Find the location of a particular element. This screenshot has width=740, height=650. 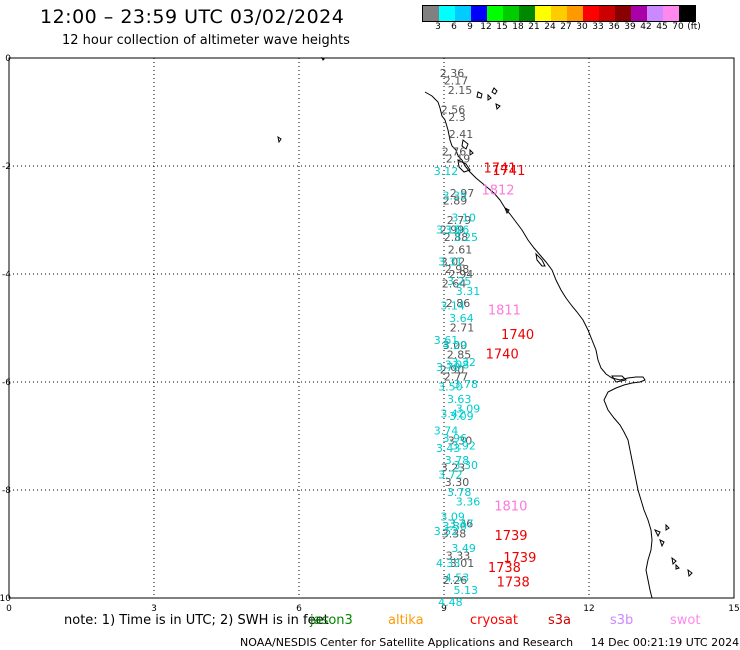

legend-item-cryosat: cryosat is located at coordinates (494, 620).